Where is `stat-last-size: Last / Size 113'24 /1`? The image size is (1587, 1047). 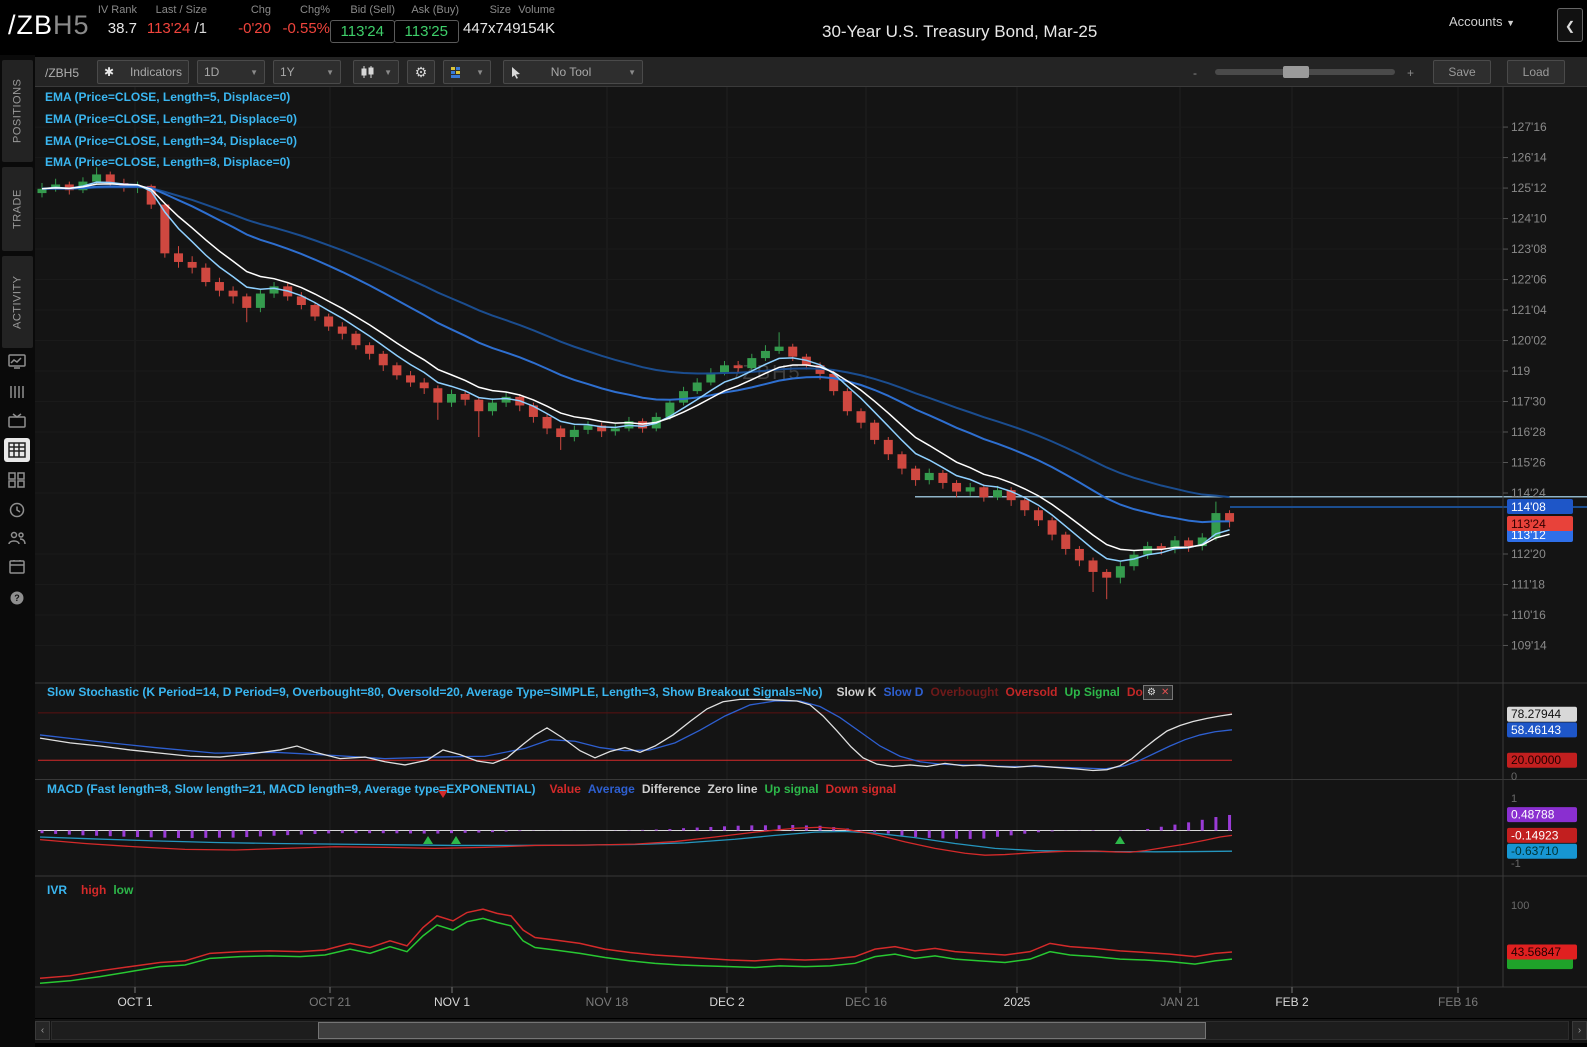
stat-last-size: Last / Size 113'24 /1 is located at coordinates (176, 20).